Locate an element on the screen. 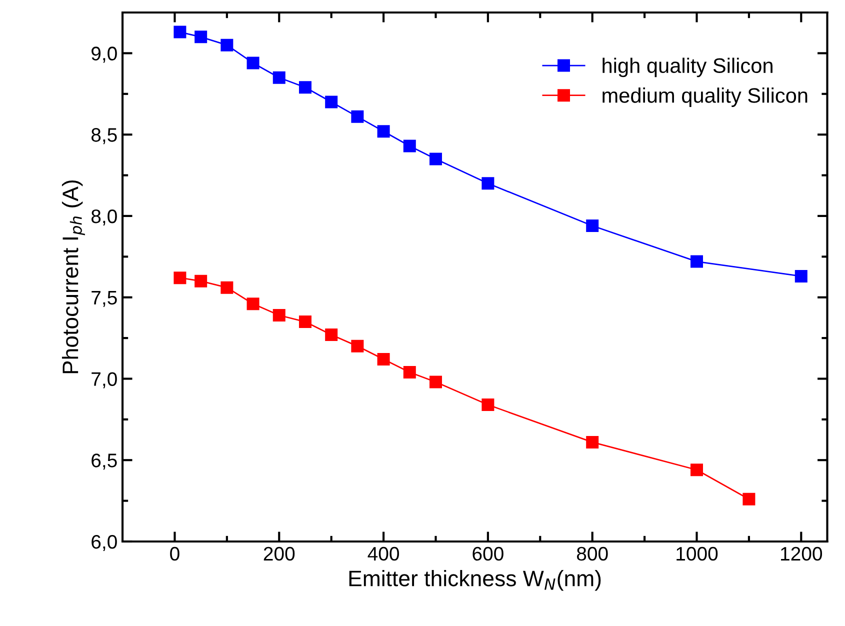  y-tick-label: 7,5 is located at coordinates (104, 299).